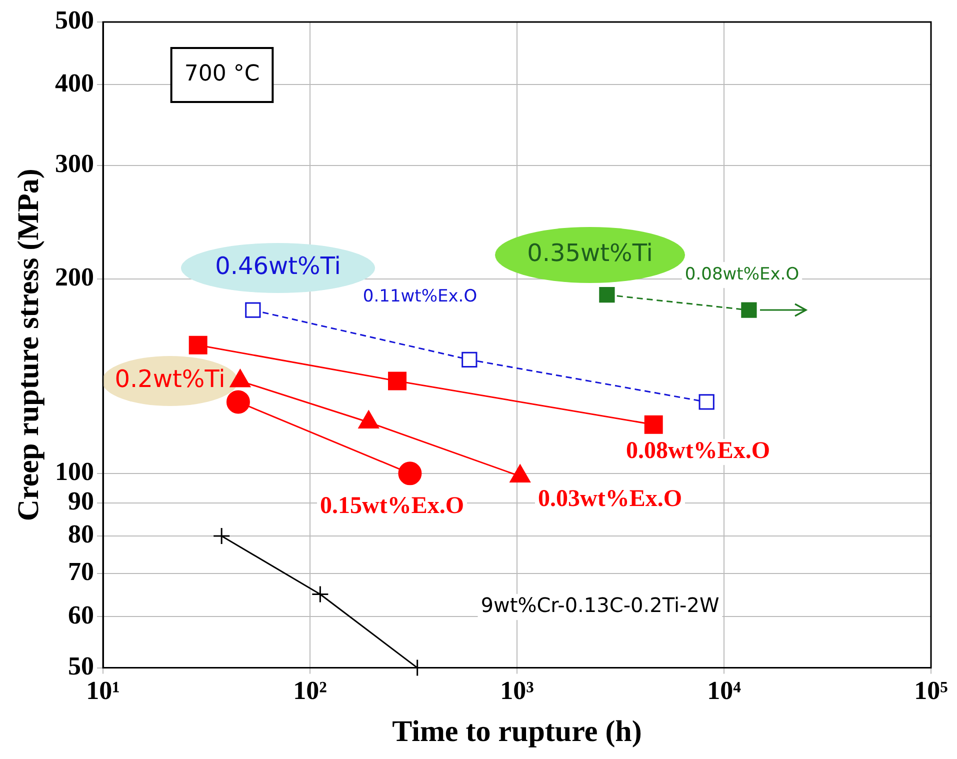  I want to click on y-axis-title: Creep rupture stress (MPa), so click(28, 345).